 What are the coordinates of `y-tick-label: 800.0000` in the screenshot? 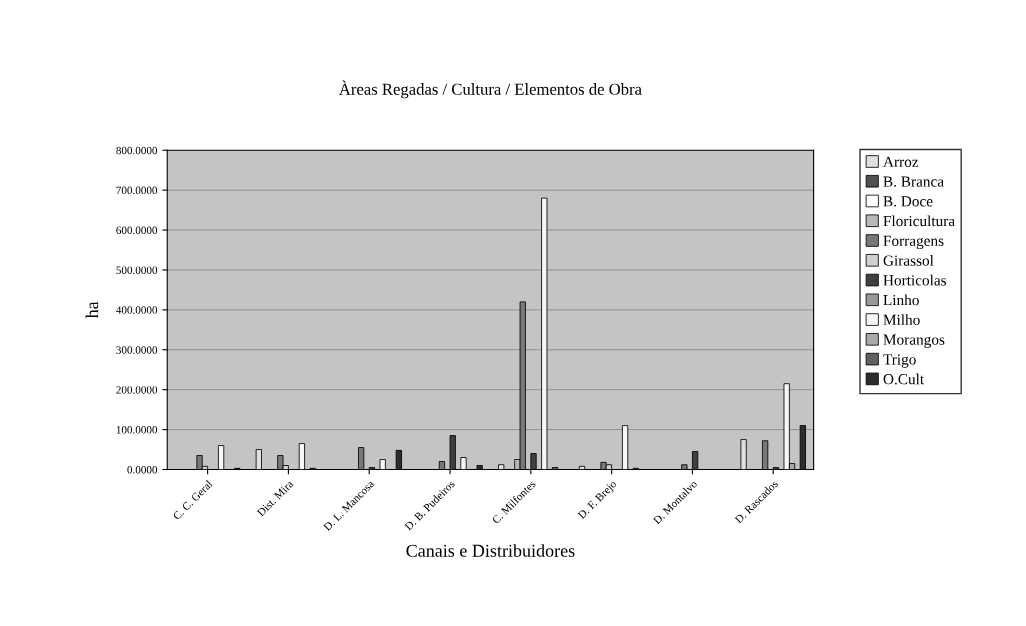 It's located at (137, 150).